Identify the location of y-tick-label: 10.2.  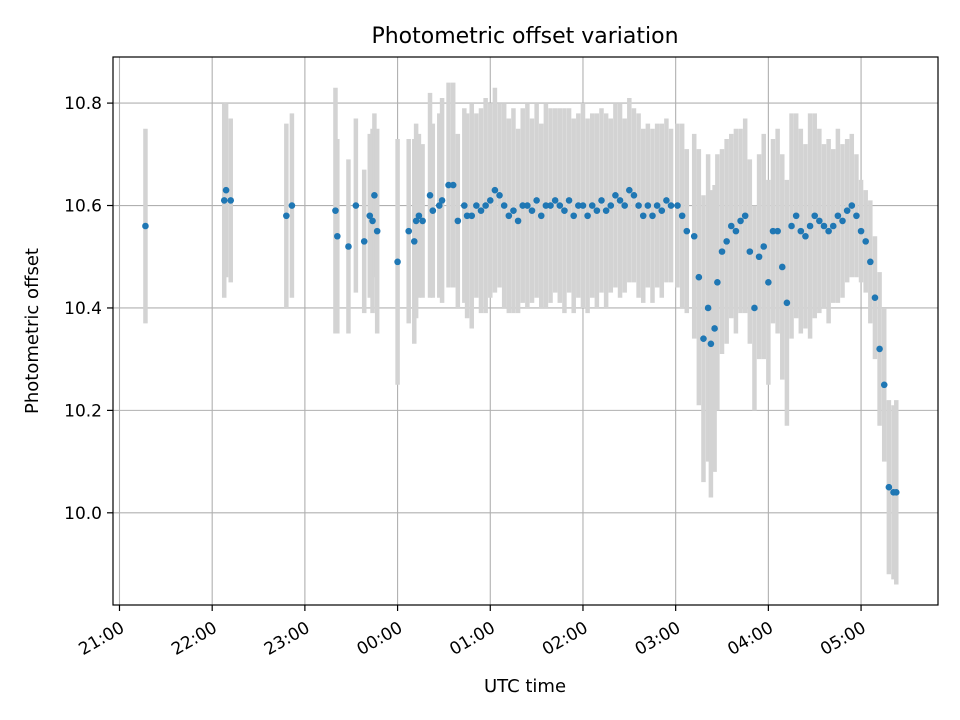
(83, 411).